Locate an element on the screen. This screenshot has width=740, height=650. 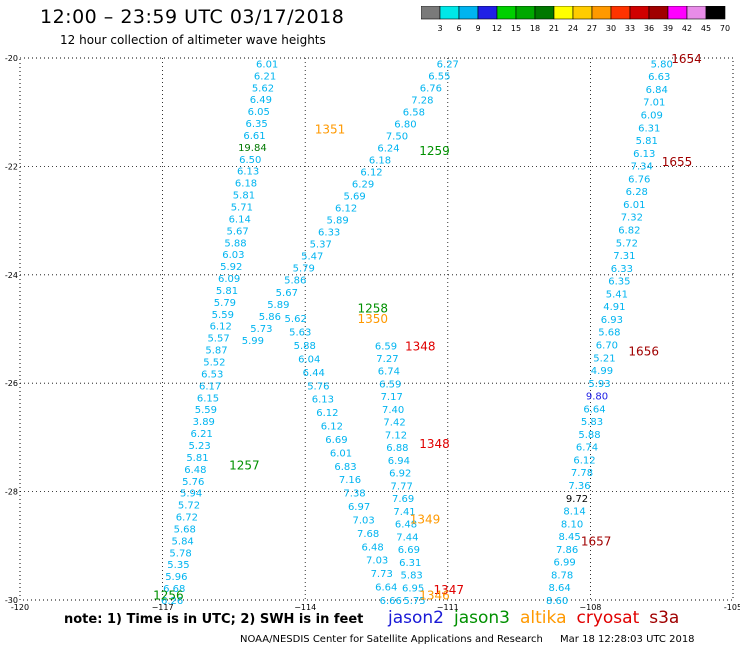
color-swatch is located at coordinates (715, 13).